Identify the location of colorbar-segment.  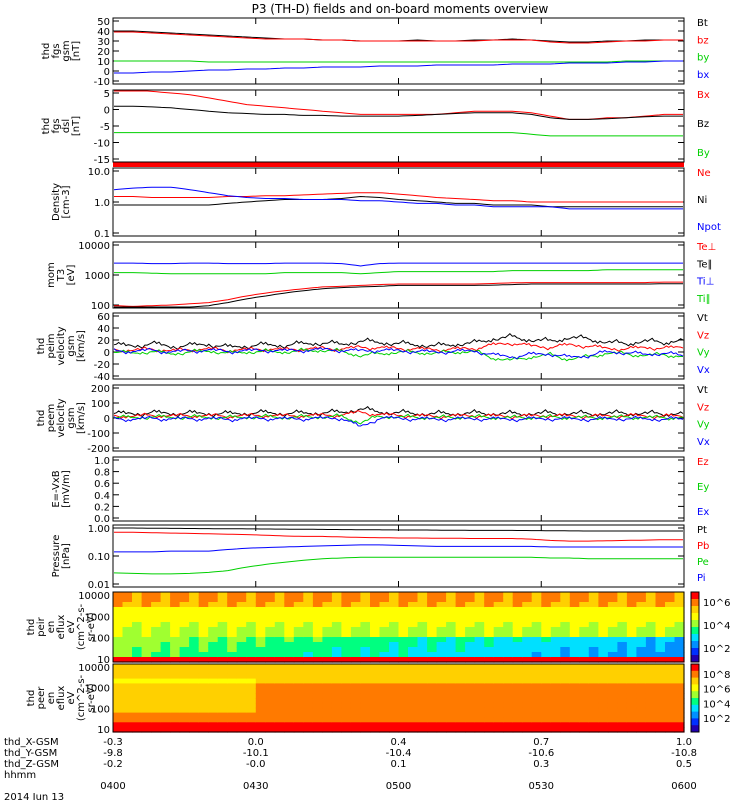
(695, 610).